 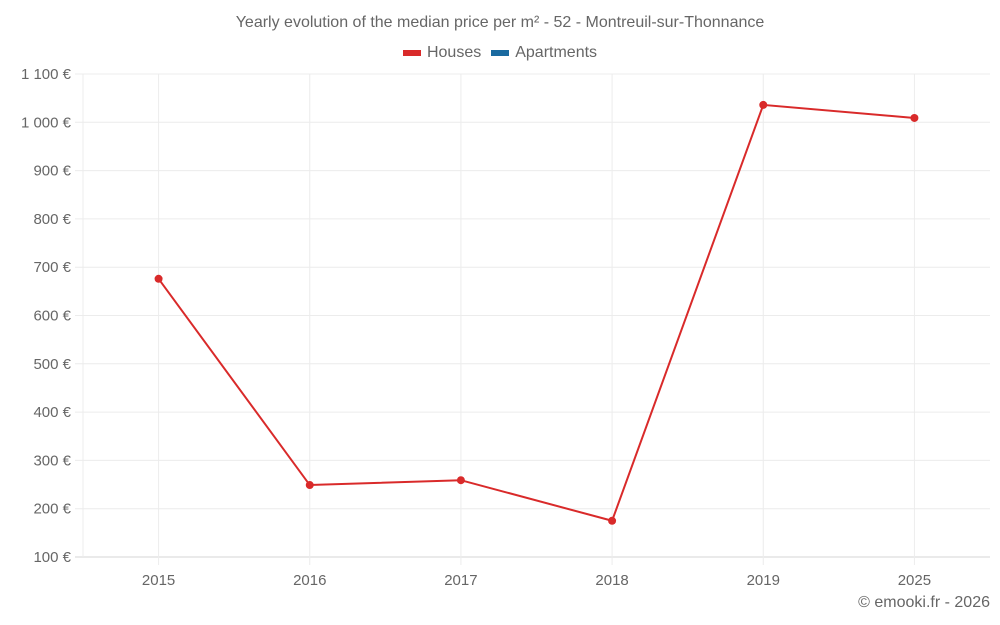 I want to click on y-tick-label: 1 100 €, so click(x=46, y=74).